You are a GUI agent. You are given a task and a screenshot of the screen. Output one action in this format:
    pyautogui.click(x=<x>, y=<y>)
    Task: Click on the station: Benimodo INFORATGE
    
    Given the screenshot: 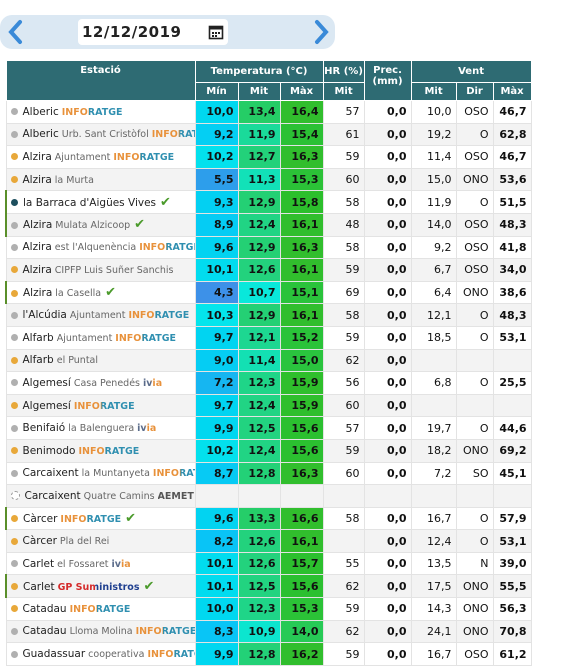 What is the action you would take?
    pyautogui.click(x=100, y=450)
    